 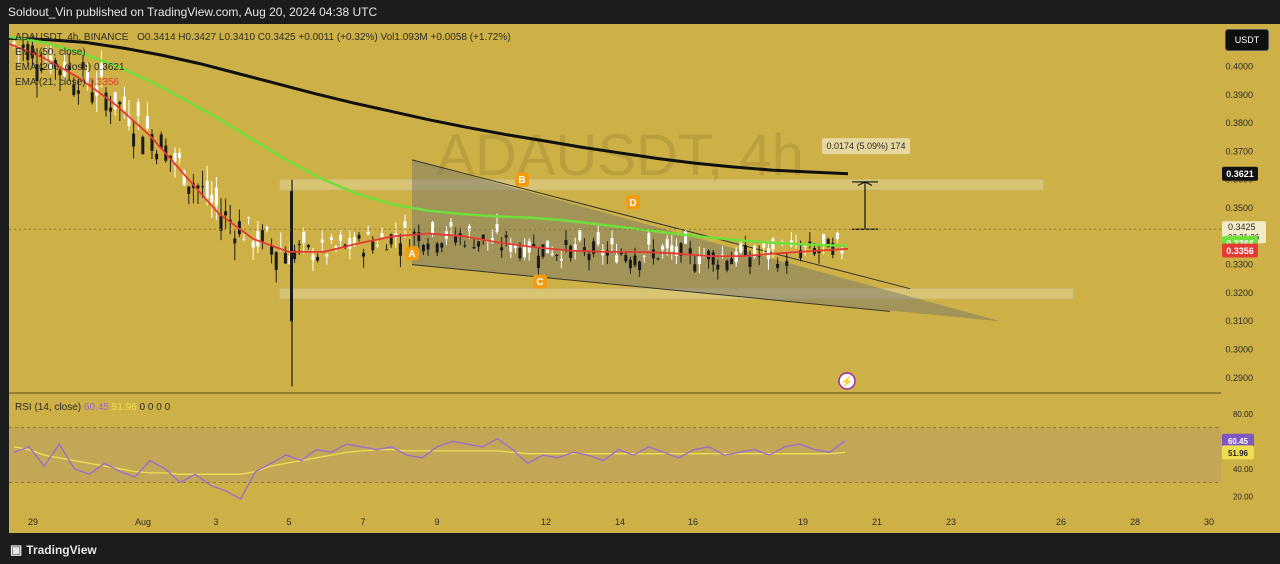 I want to click on wedge-lower-line, so click(x=651, y=288).